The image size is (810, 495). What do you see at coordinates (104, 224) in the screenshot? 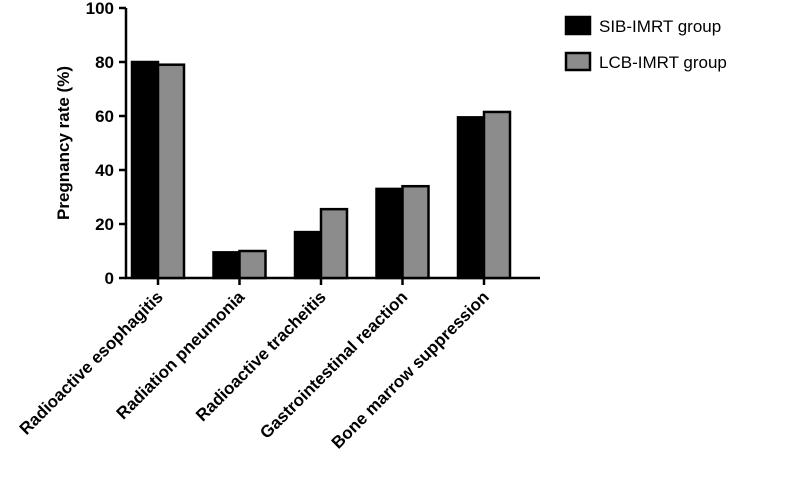
I see `y-tick-label: 20` at bounding box center [104, 224].